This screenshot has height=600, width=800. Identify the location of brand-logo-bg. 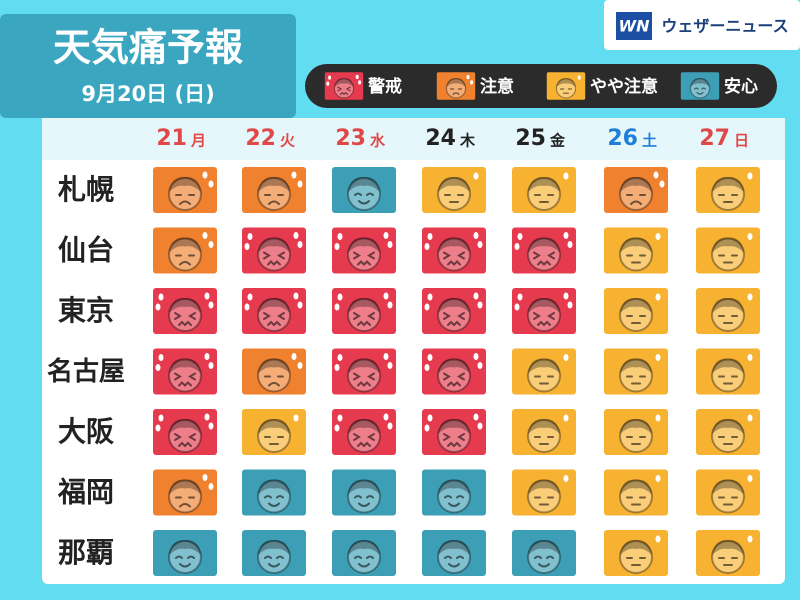
(634, 26).